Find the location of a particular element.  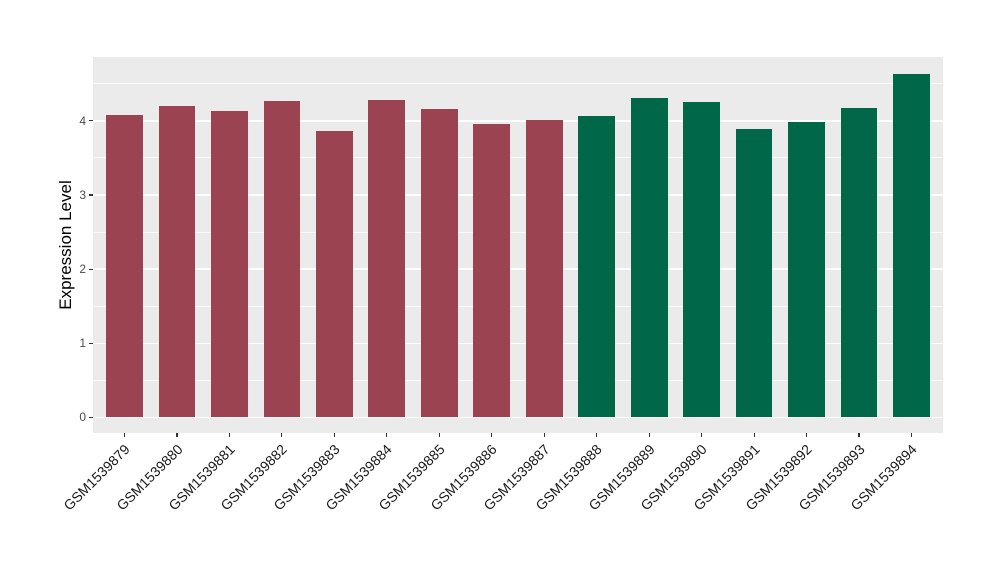

bar-gsm1539889 is located at coordinates (649, 257).